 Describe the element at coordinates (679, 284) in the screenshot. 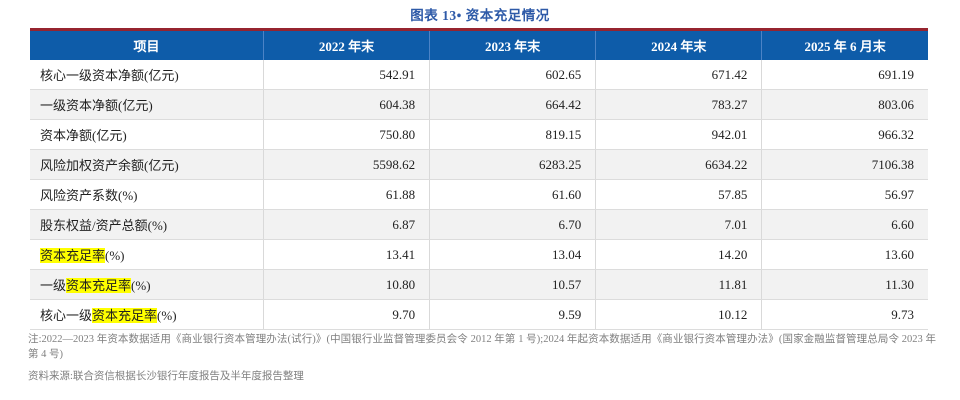

I see `cell-2024: 11.81` at that location.